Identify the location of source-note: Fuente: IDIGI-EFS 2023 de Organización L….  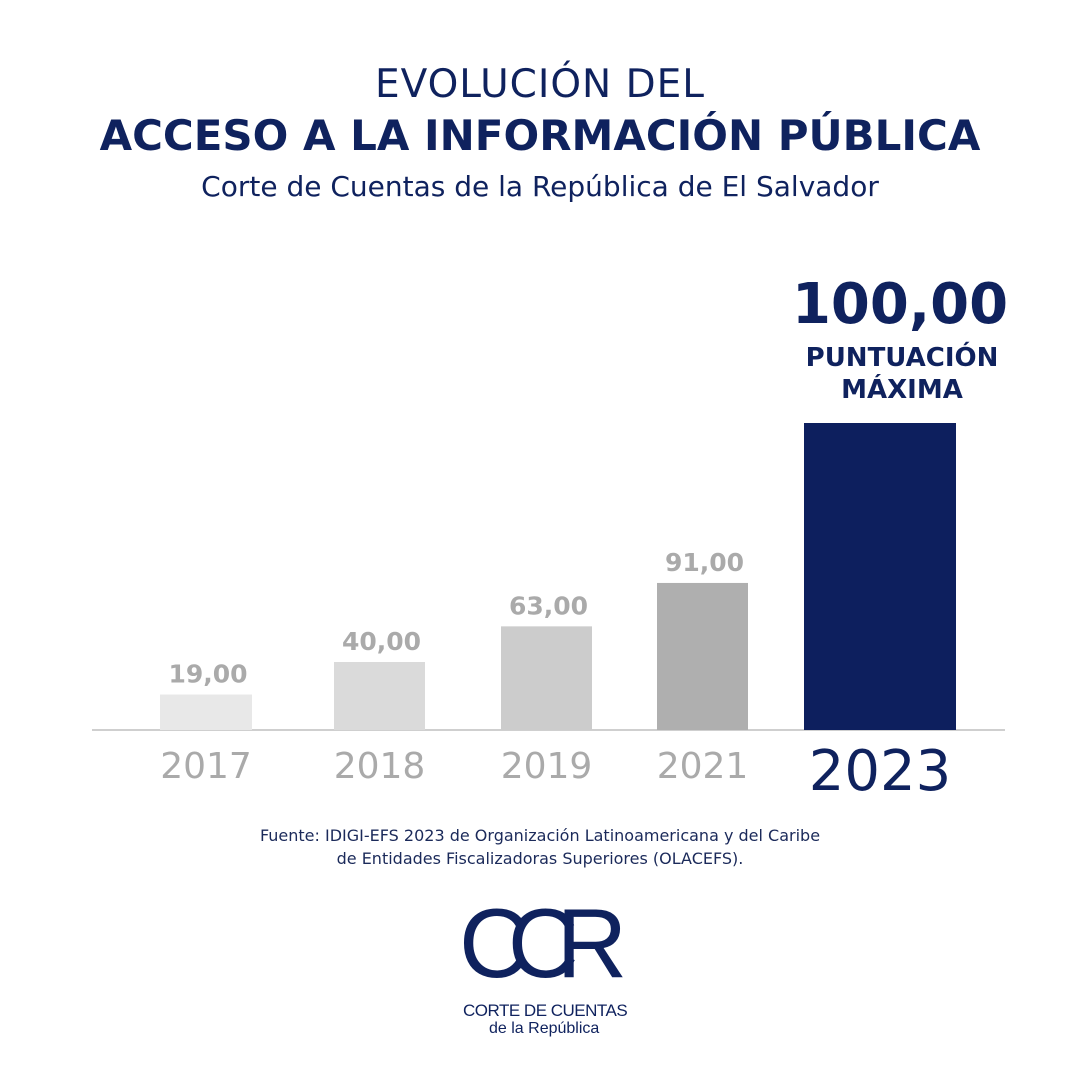
(540, 847).